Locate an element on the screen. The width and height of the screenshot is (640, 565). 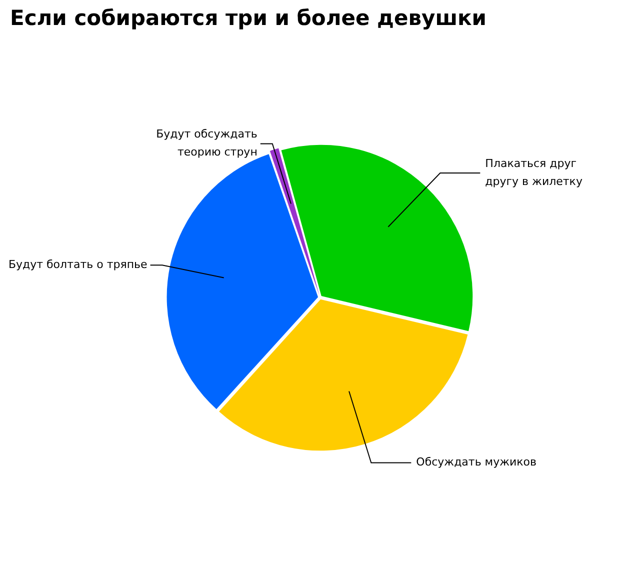
slice-label: Обсуждать мужиков is located at coordinates (476, 462).